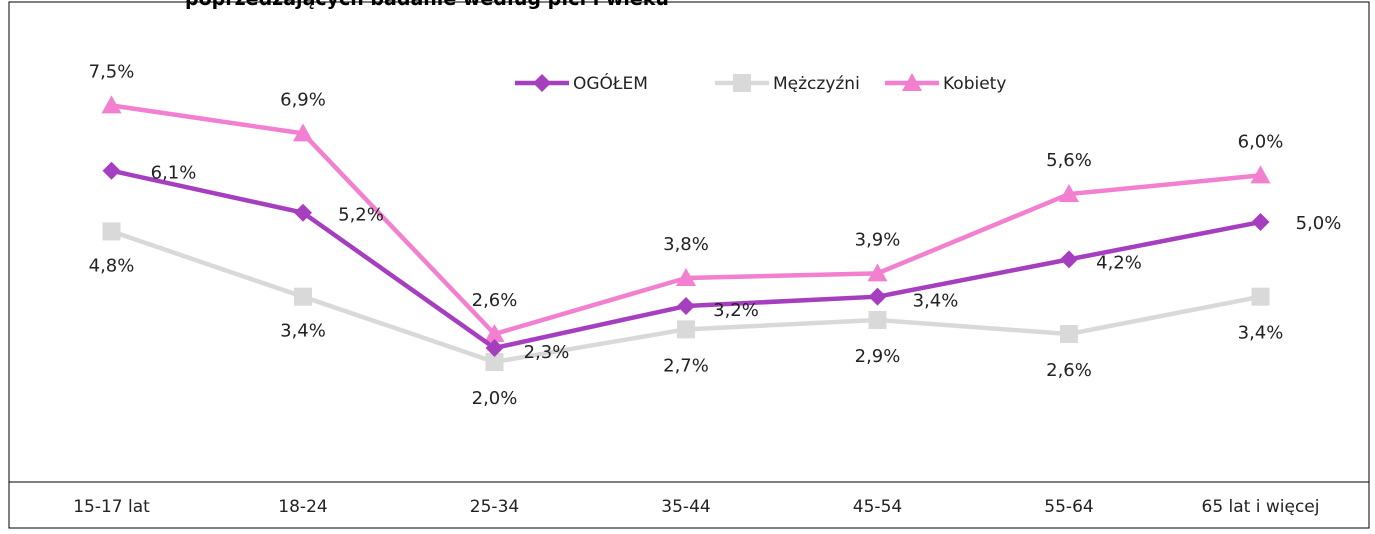 The width and height of the screenshot is (1375, 534). What do you see at coordinates (112, 71) in the screenshot?
I see `data-label: 7,5%` at bounding box center [112, 71].